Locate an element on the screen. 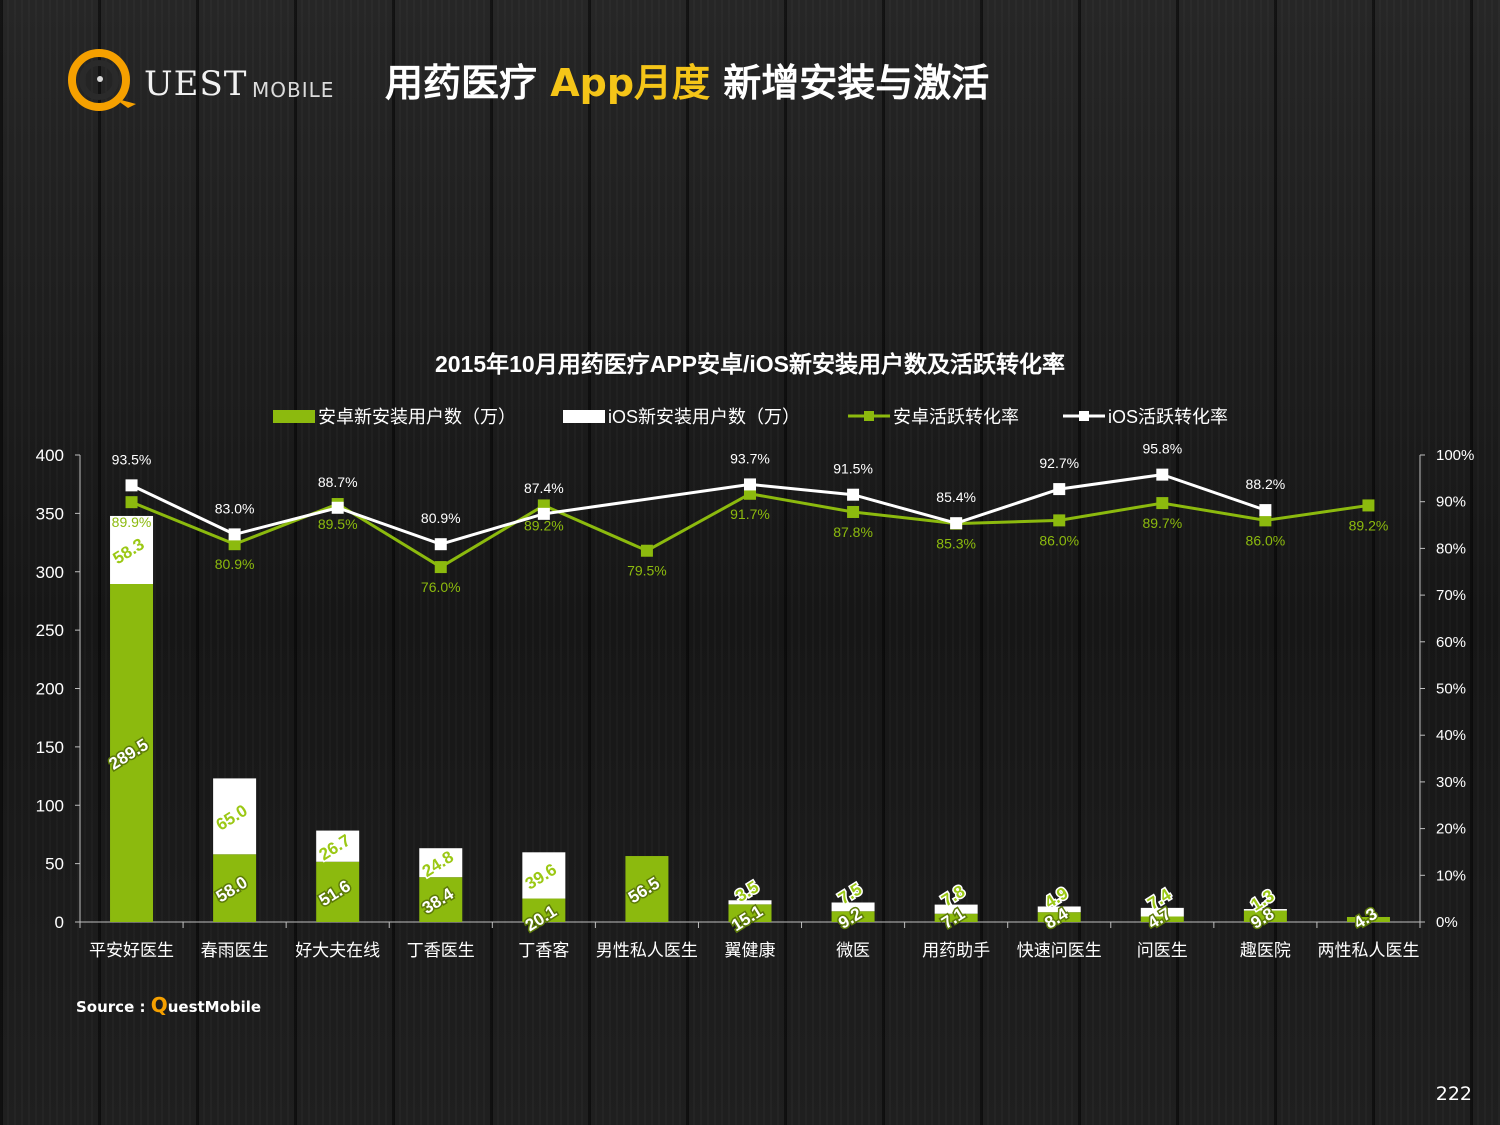 This screenshot has height=1125, width=1500. logo-quest-text: UEST is located at coordinates (196, 84).